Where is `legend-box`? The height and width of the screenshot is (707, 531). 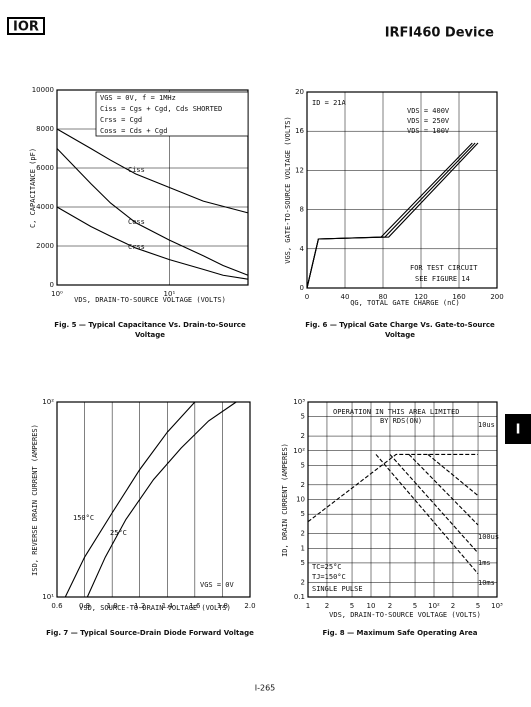
legend-box is located at coordinates (172, 114).